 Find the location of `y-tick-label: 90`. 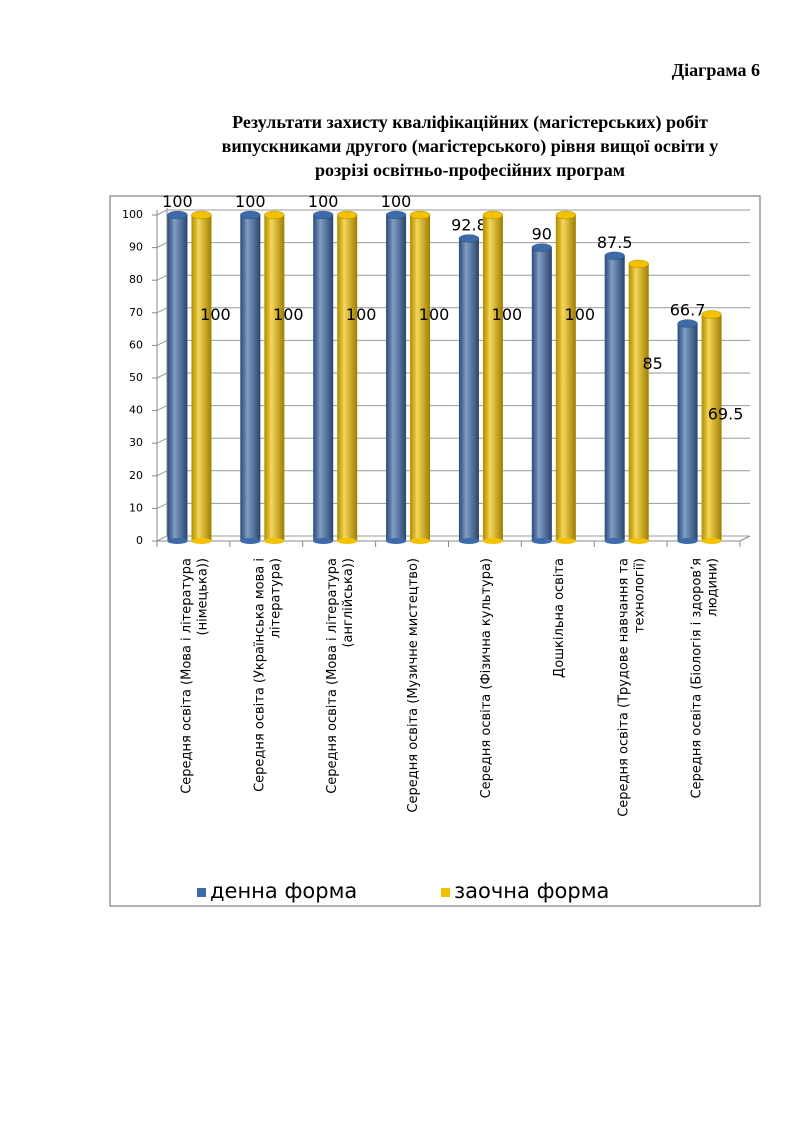

y-tick-label: 90 is located at coordinates (136, 247).